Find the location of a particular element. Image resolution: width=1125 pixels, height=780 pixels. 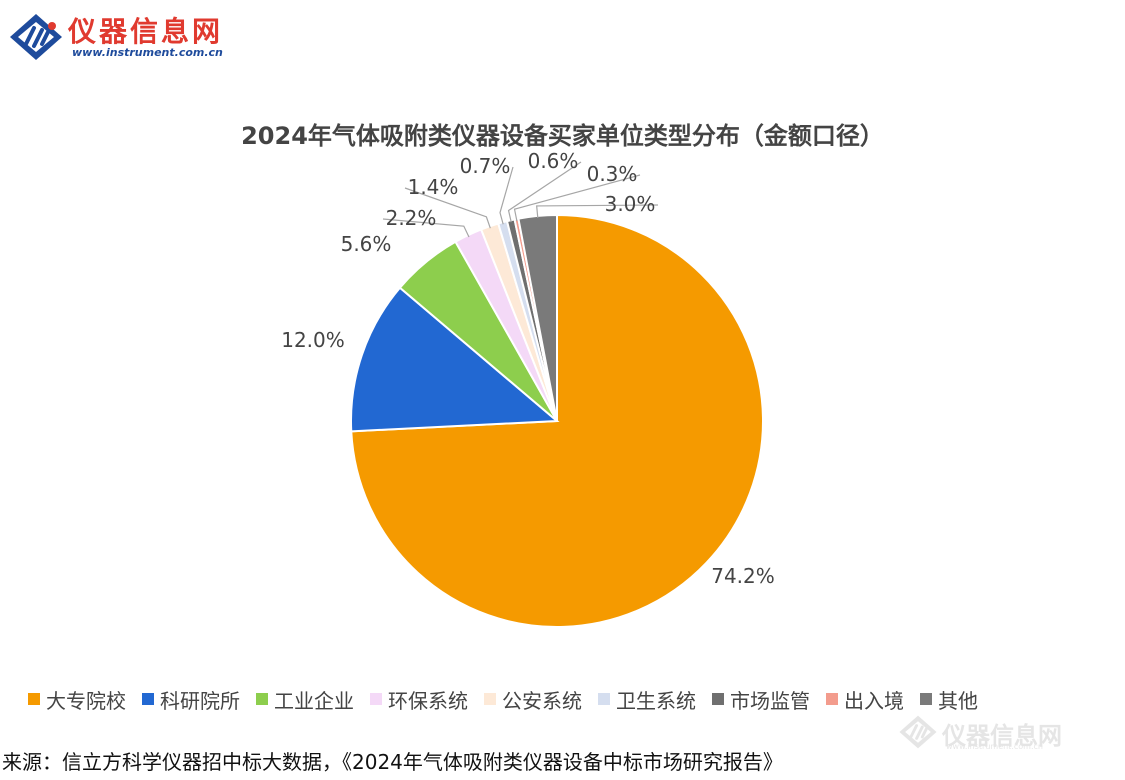

legend-item-4: 环保系统 is located at coordinates (419, 699).